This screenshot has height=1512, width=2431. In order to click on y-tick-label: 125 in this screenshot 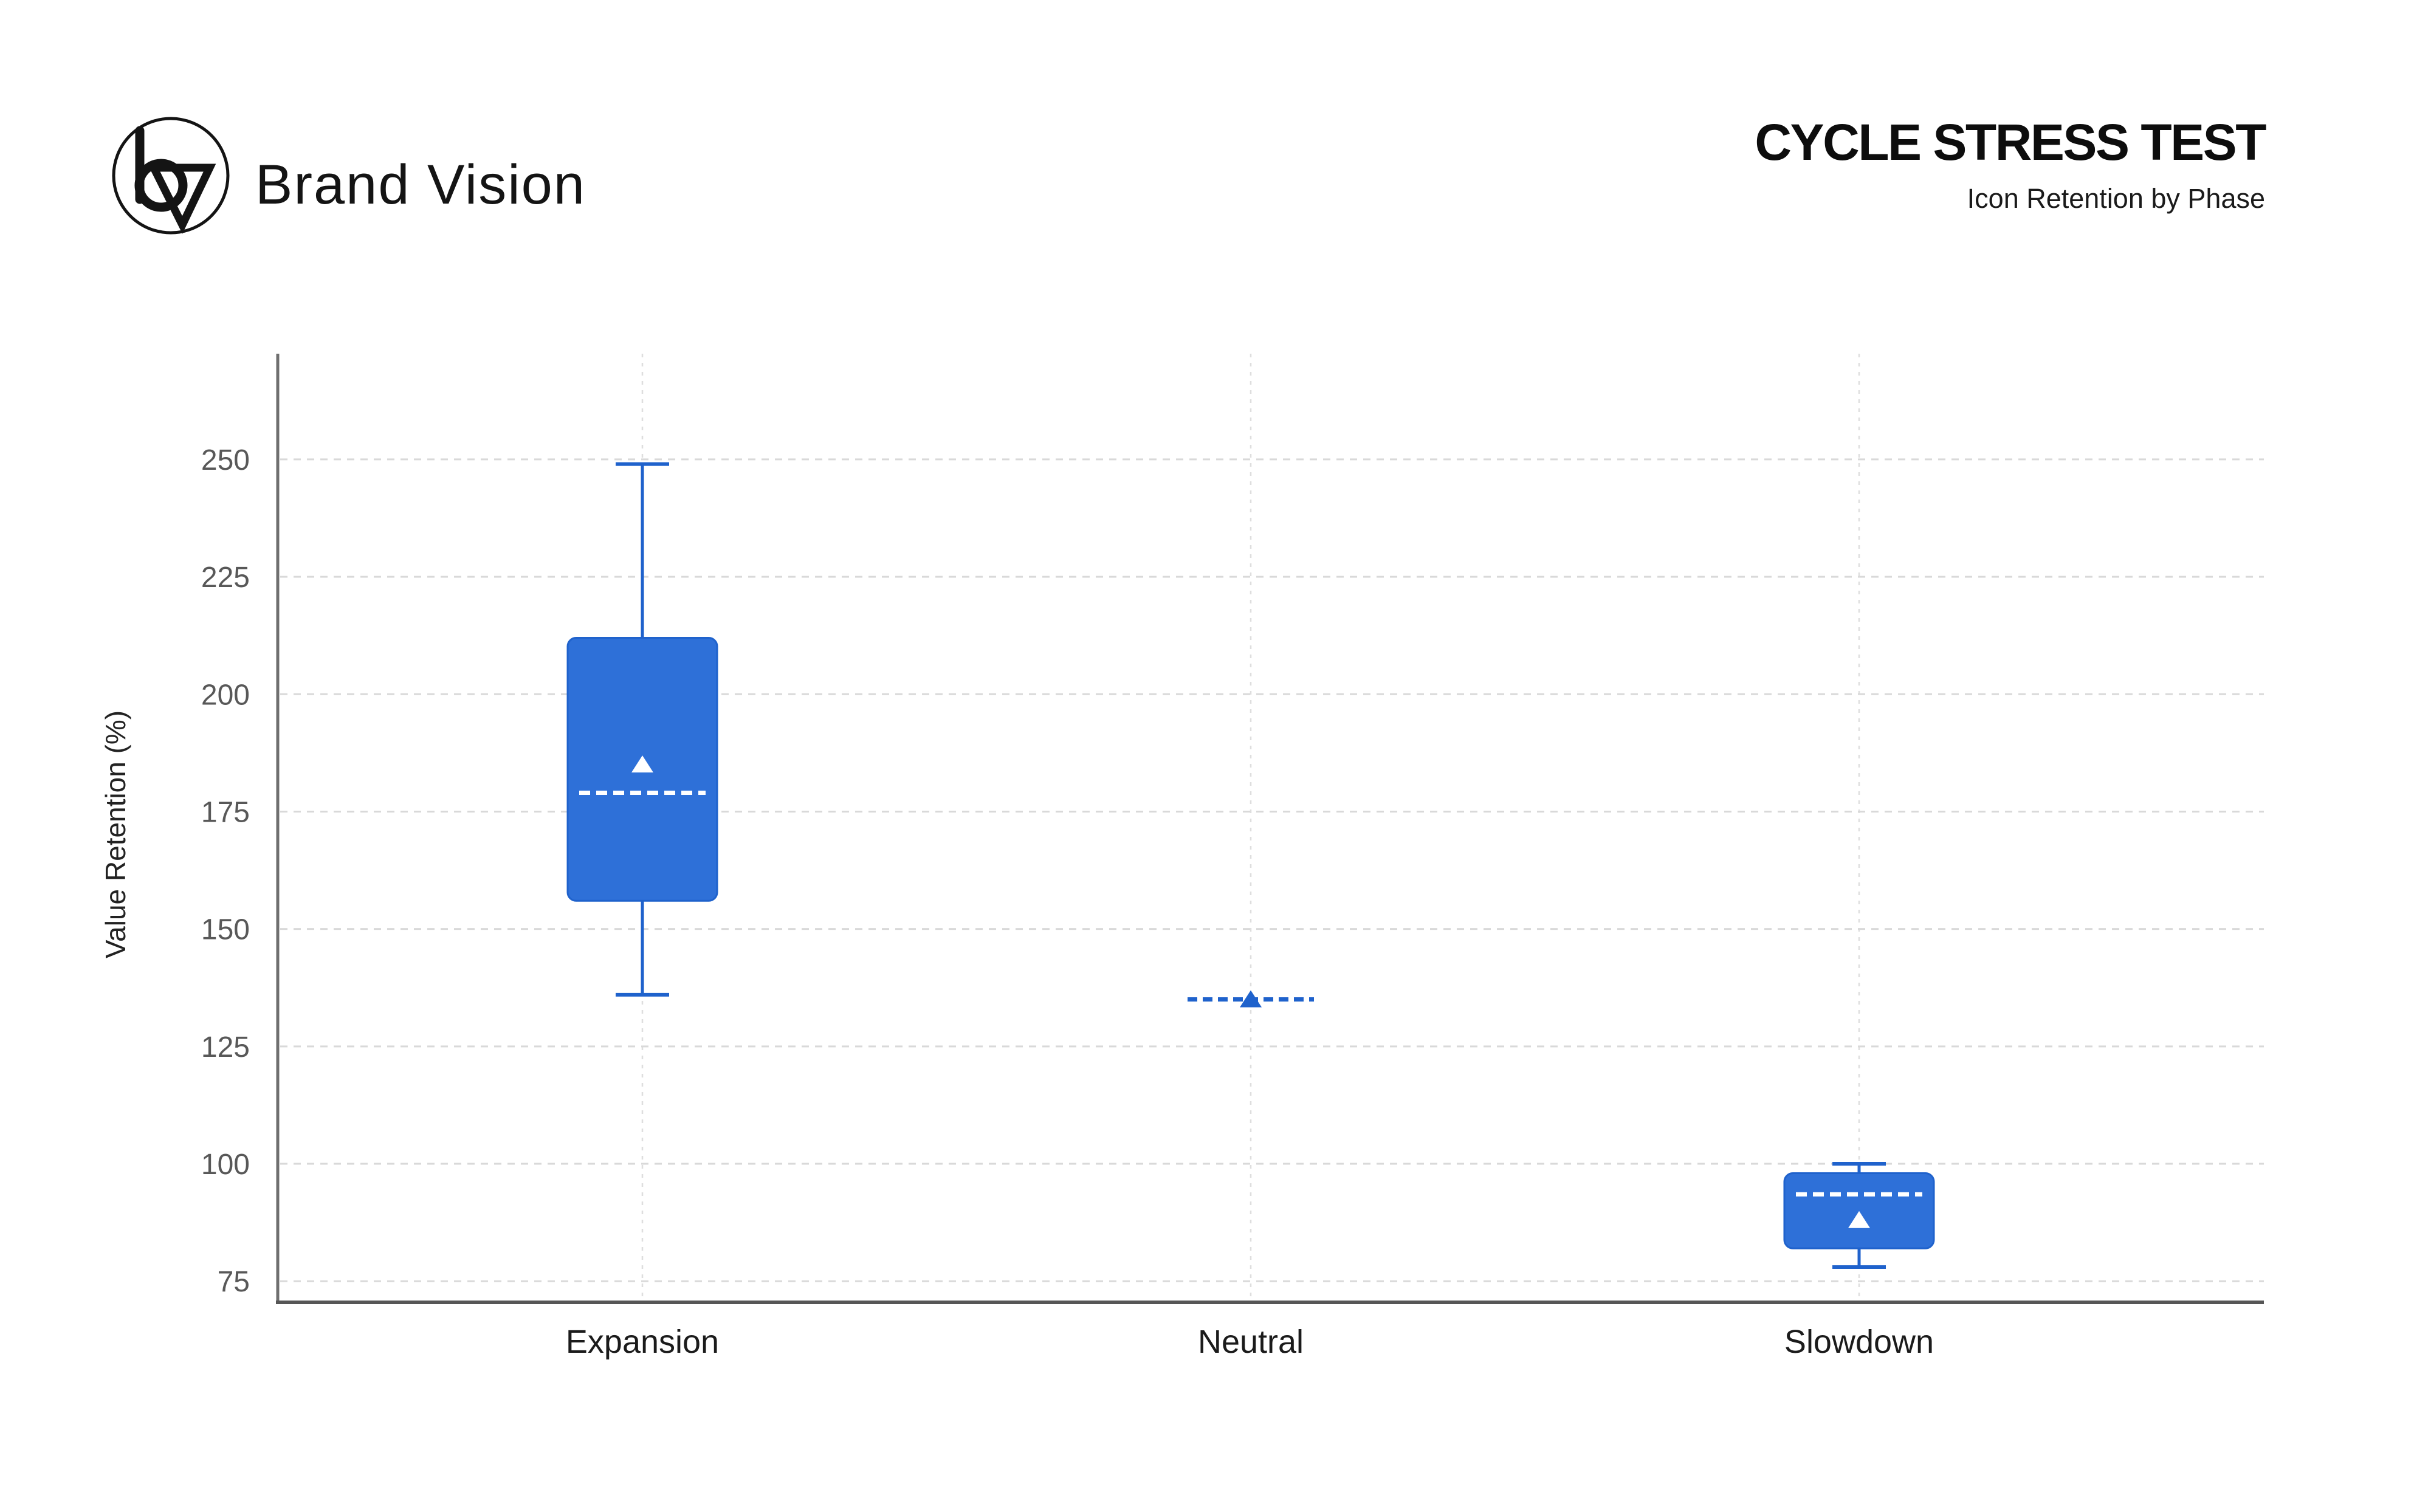, I will do `click(225, 1048)`.